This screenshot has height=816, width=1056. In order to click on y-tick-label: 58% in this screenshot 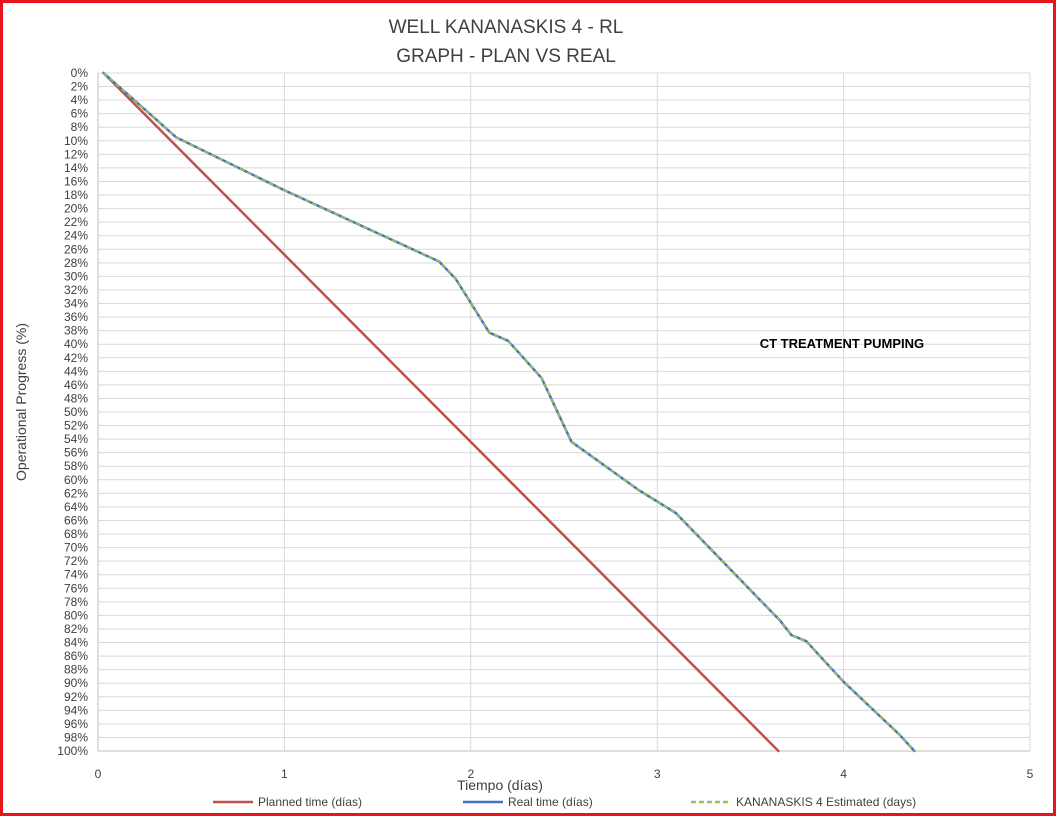, I will do `click(76, 466)`.